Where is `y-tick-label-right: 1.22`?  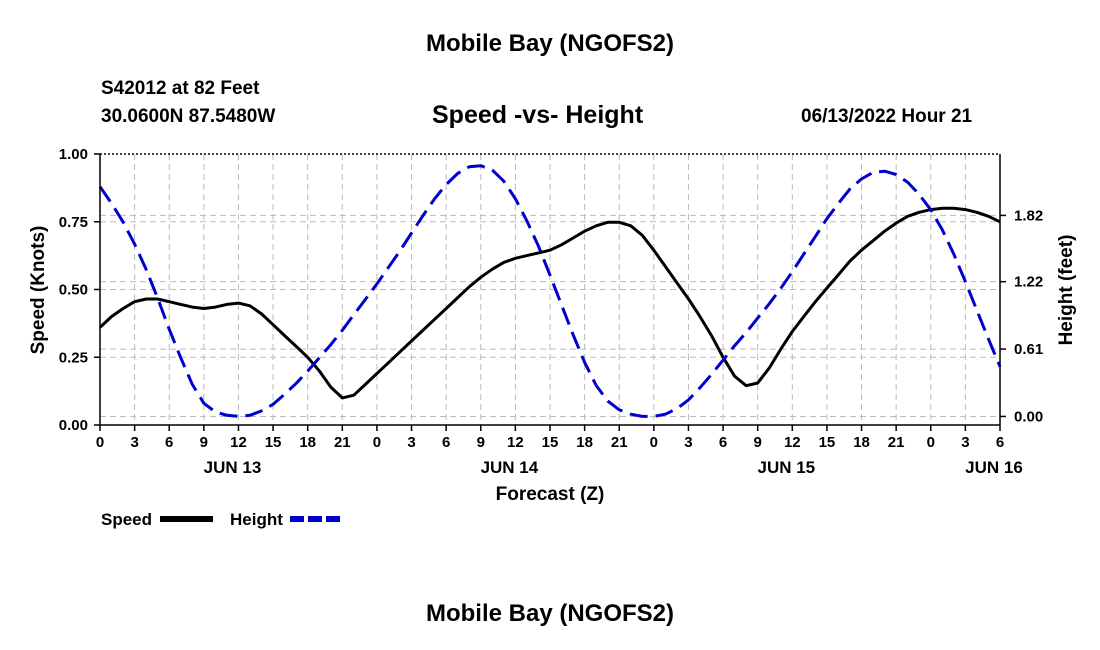
y-tick-label-right: 1.22 is located at coordinates (1028, 282).